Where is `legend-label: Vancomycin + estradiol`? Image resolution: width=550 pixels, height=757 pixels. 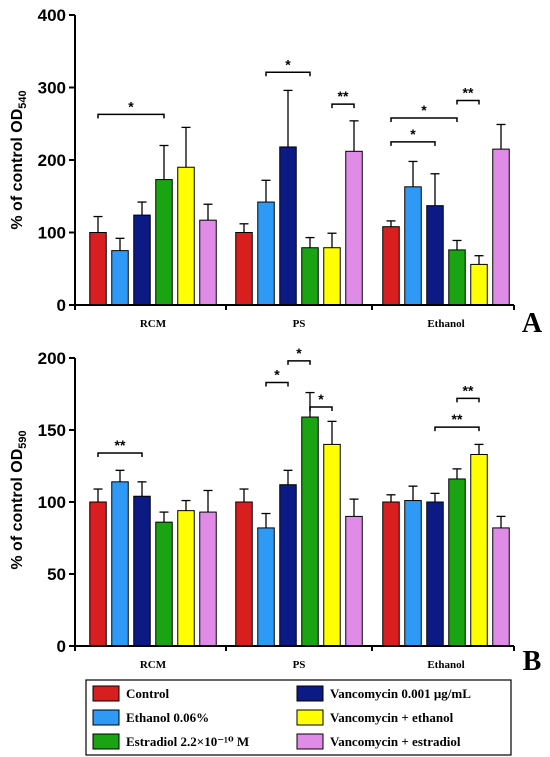
legend-label: Vancomycin + estradiol is located at coordinates (395, 741).